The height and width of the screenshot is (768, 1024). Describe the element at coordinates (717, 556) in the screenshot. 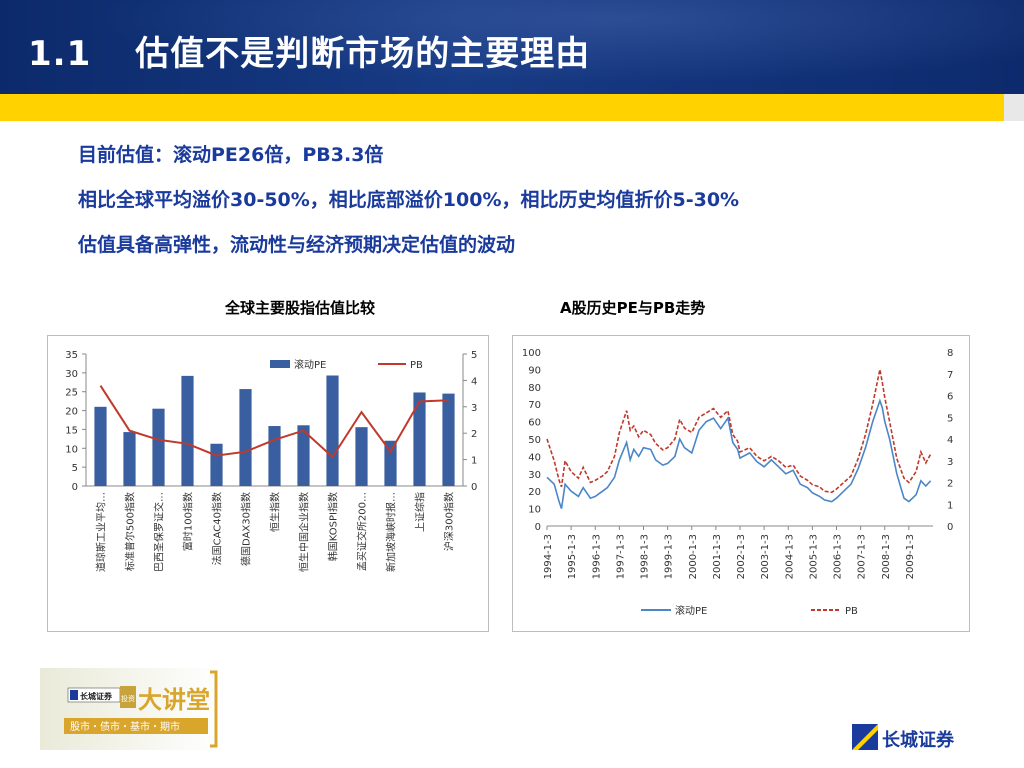

I see `x-tick-label: 2001-1-3` at that location.